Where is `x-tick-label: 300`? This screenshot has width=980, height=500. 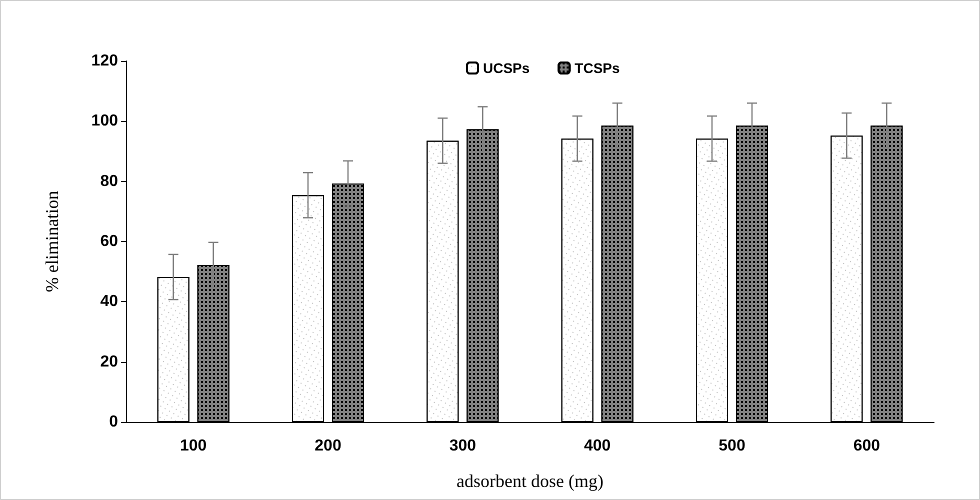
x-tick-label: 300 is located at coordinates (462, 446).